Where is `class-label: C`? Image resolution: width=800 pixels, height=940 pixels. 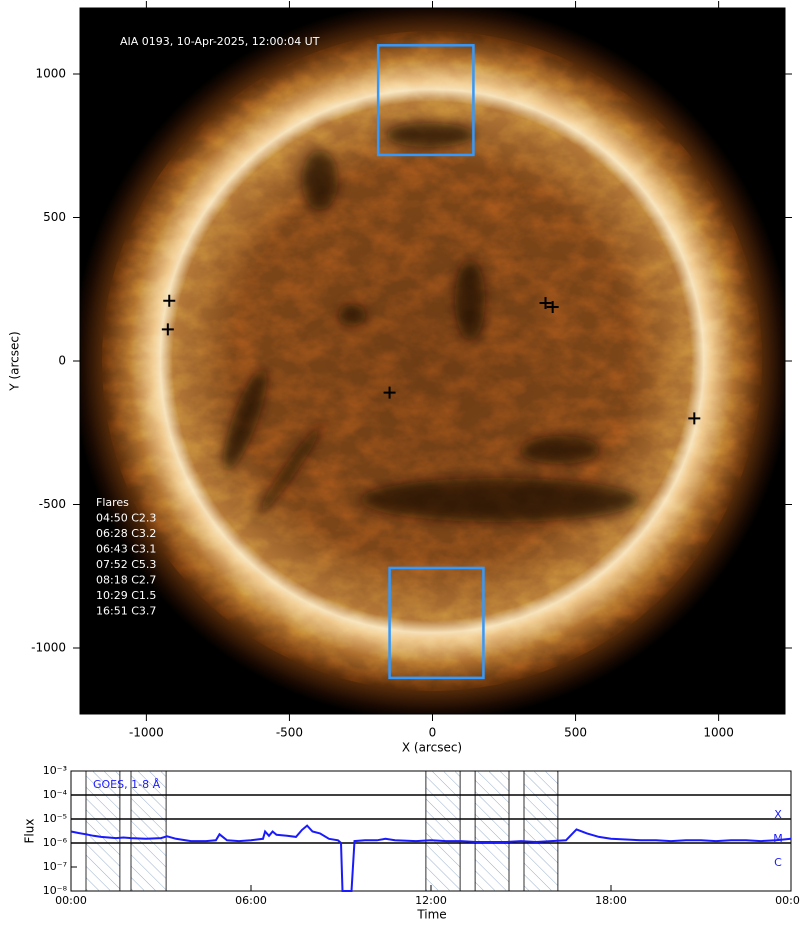 class-label: C is located at coordinates (778, 862).